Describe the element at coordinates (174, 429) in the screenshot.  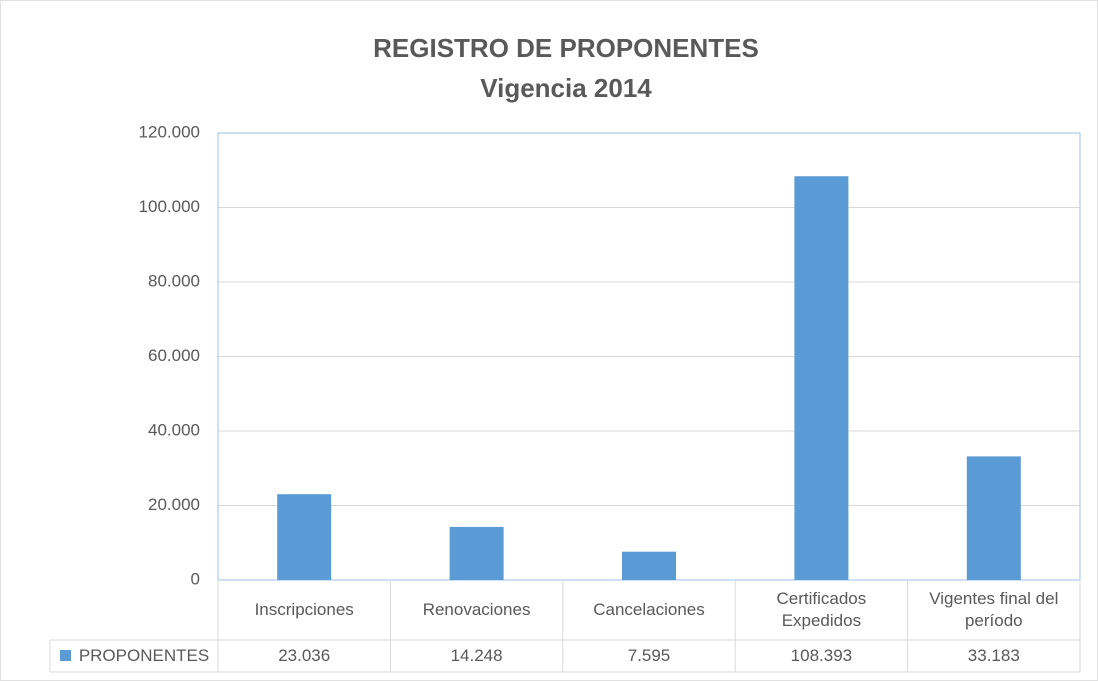
I see `y-tick-label: 40.000` at that location.